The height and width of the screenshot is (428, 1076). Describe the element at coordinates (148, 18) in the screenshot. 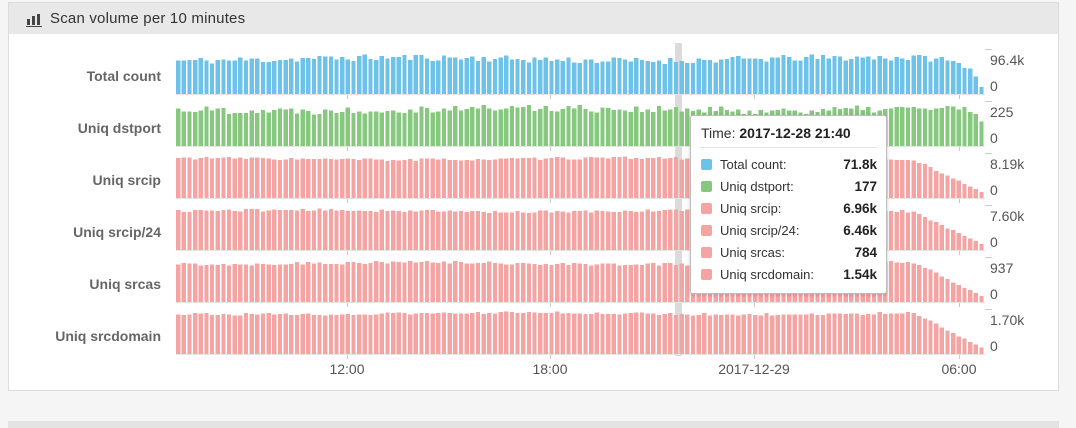

I see `panel-title: Scan volume per 10 minutes` at that location.